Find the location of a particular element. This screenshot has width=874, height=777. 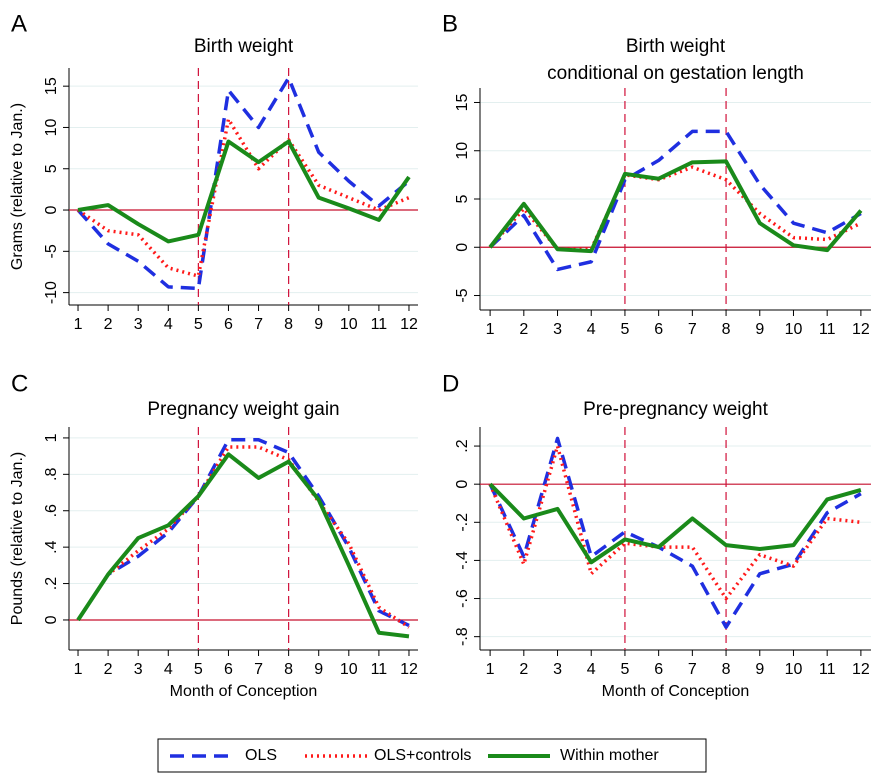

legend-box is located at coordinates (432, 755).